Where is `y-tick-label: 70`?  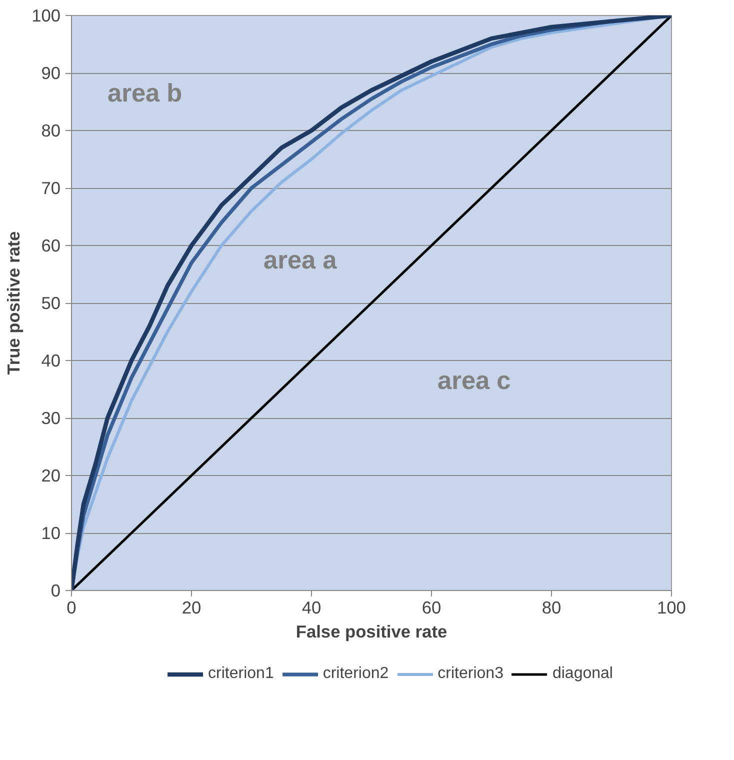 y-tick-label: 70 is located at coordinates (51, 188).